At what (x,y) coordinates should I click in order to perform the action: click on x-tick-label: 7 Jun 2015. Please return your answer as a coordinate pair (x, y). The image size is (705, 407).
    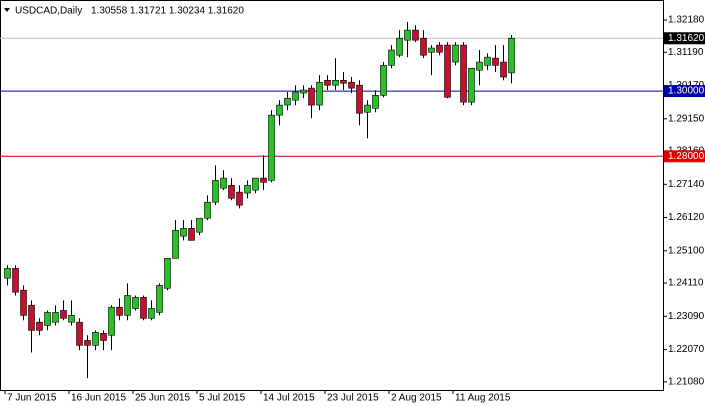
    Looking at the image, I should click on (32, 398).